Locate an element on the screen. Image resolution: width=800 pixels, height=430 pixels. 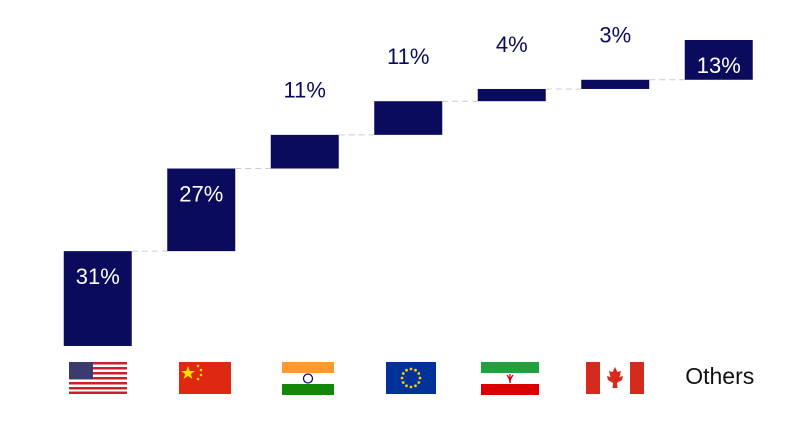
value-label: 3% is located at coordinates (615, 35).